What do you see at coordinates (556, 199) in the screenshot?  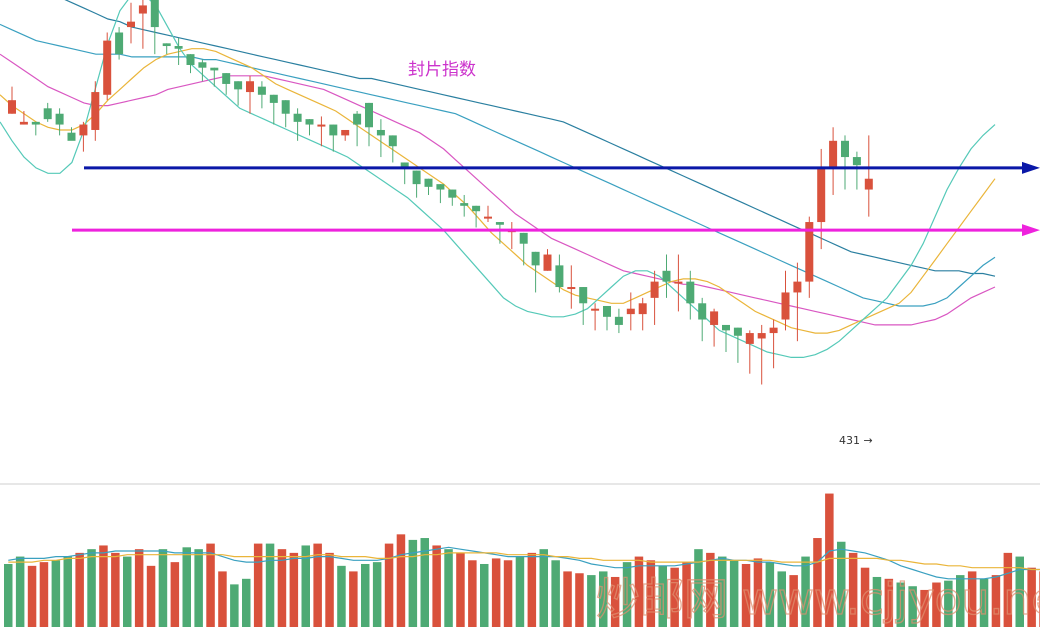 I see `reference-lines` at bounding box center [556, 199].